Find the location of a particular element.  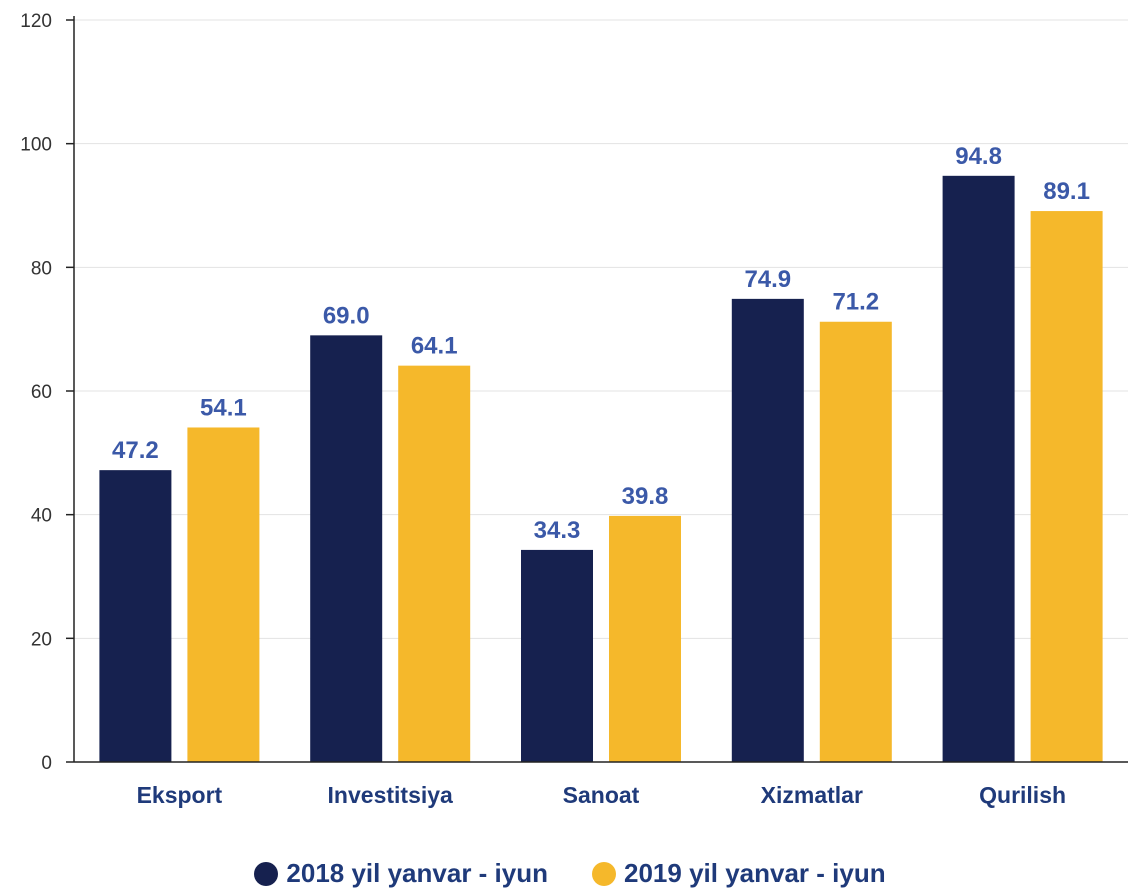

bar-xizmatlar-2019 is located at coordinates (855, 541).